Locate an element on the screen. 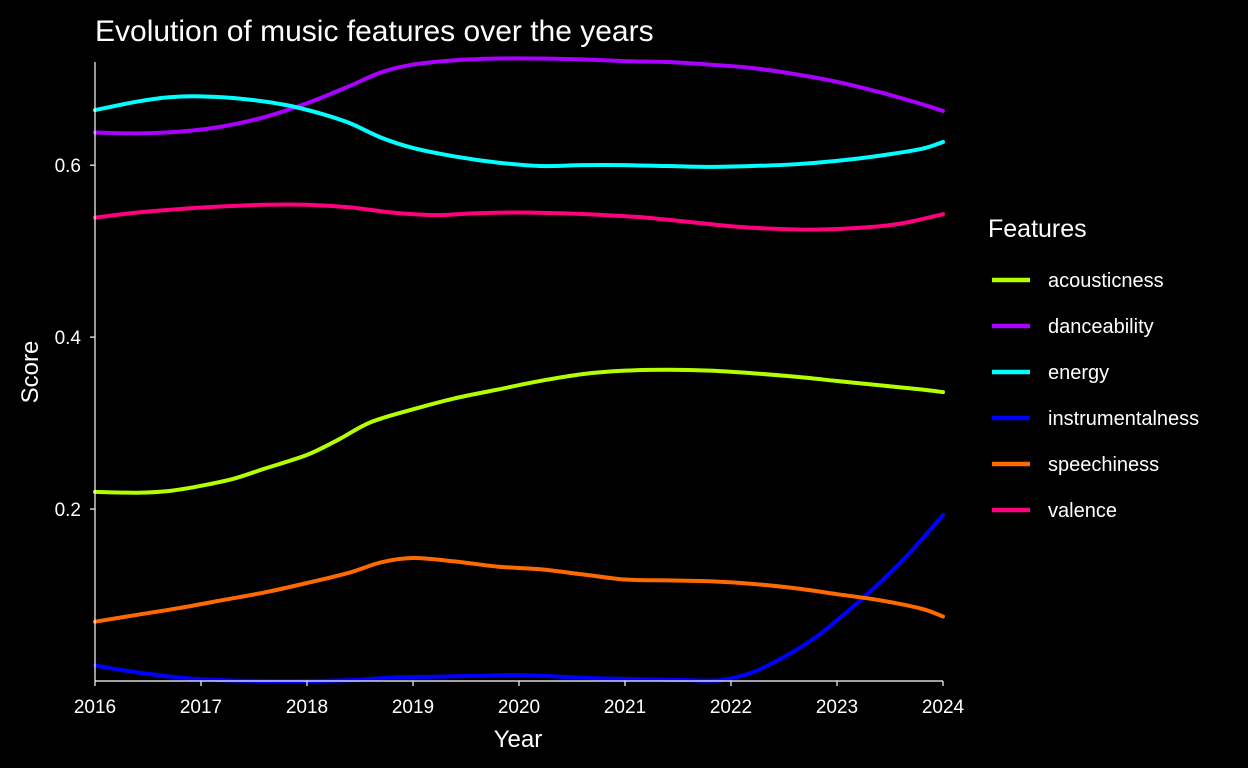 Image resolution: width=1248 pixels, height=768 pixels. x-tick-label: 2023 is located at coordinates (837, 707).